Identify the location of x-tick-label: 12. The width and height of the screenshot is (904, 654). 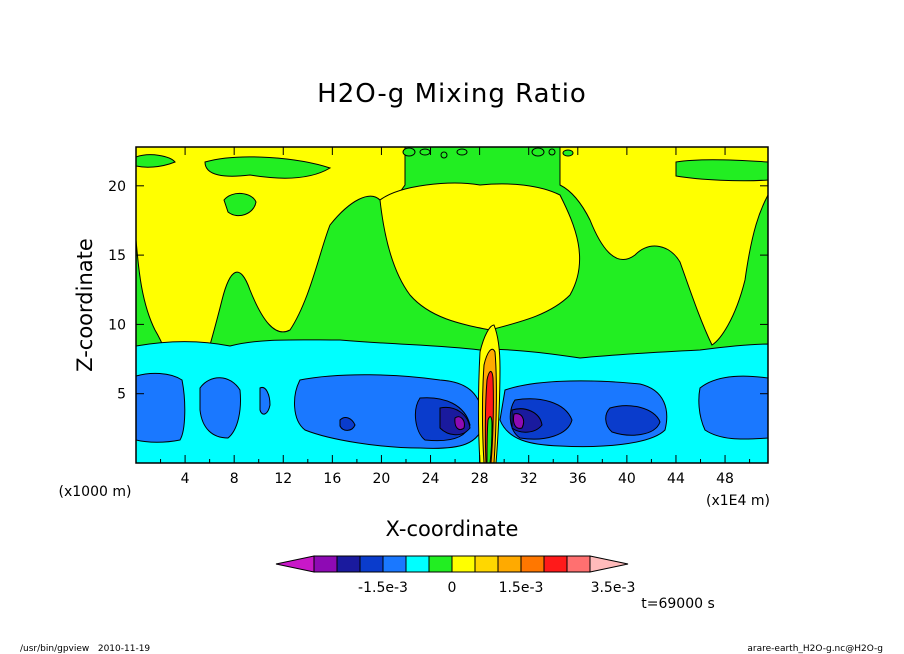
(283, 479).